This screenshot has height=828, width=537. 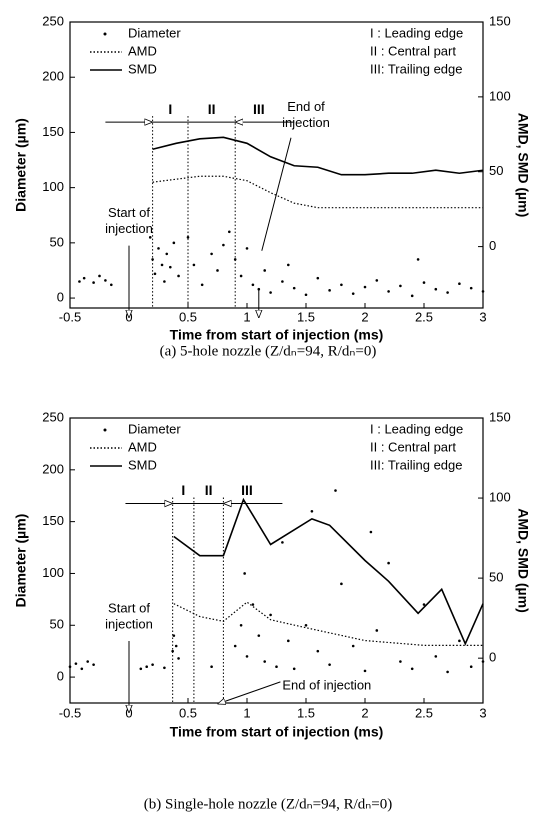 I want to click on region-legend: III: Trailing edge, so click(x=416, y=68).